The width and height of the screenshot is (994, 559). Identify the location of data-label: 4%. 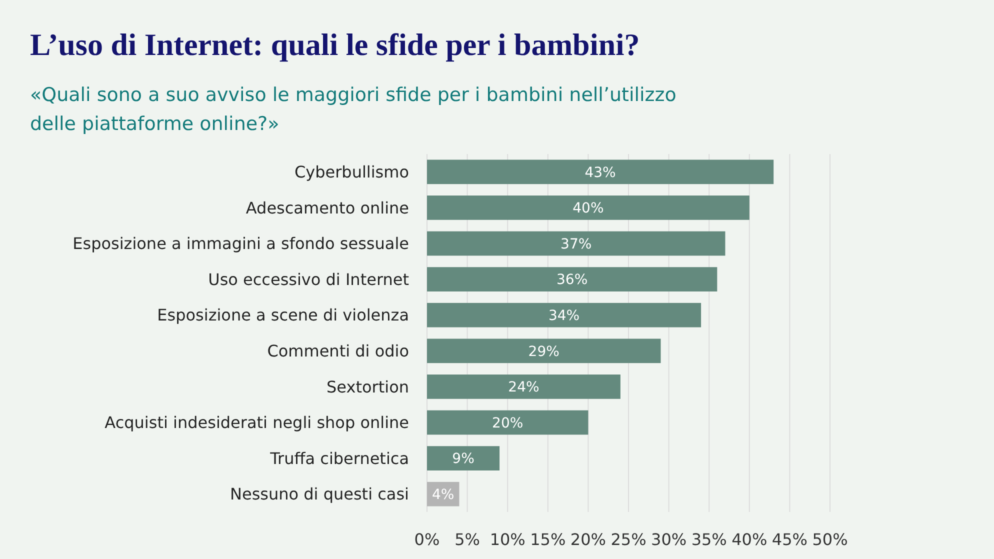
(443, 495).